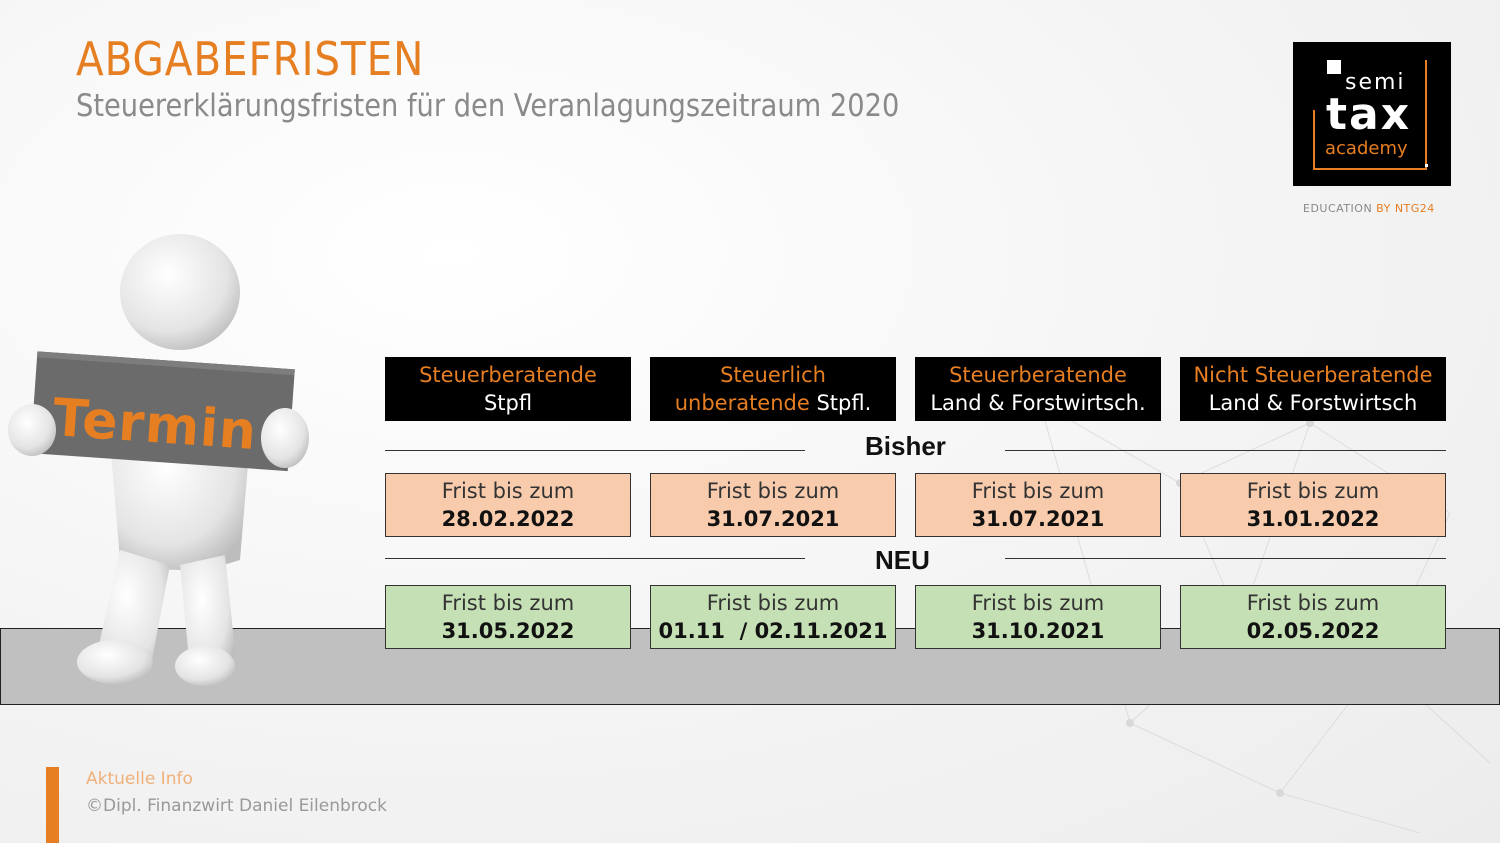  Describe the element at coordinates (139, 779) in the screenshot. I see `footer-info: Aktuelle Info` at that location.